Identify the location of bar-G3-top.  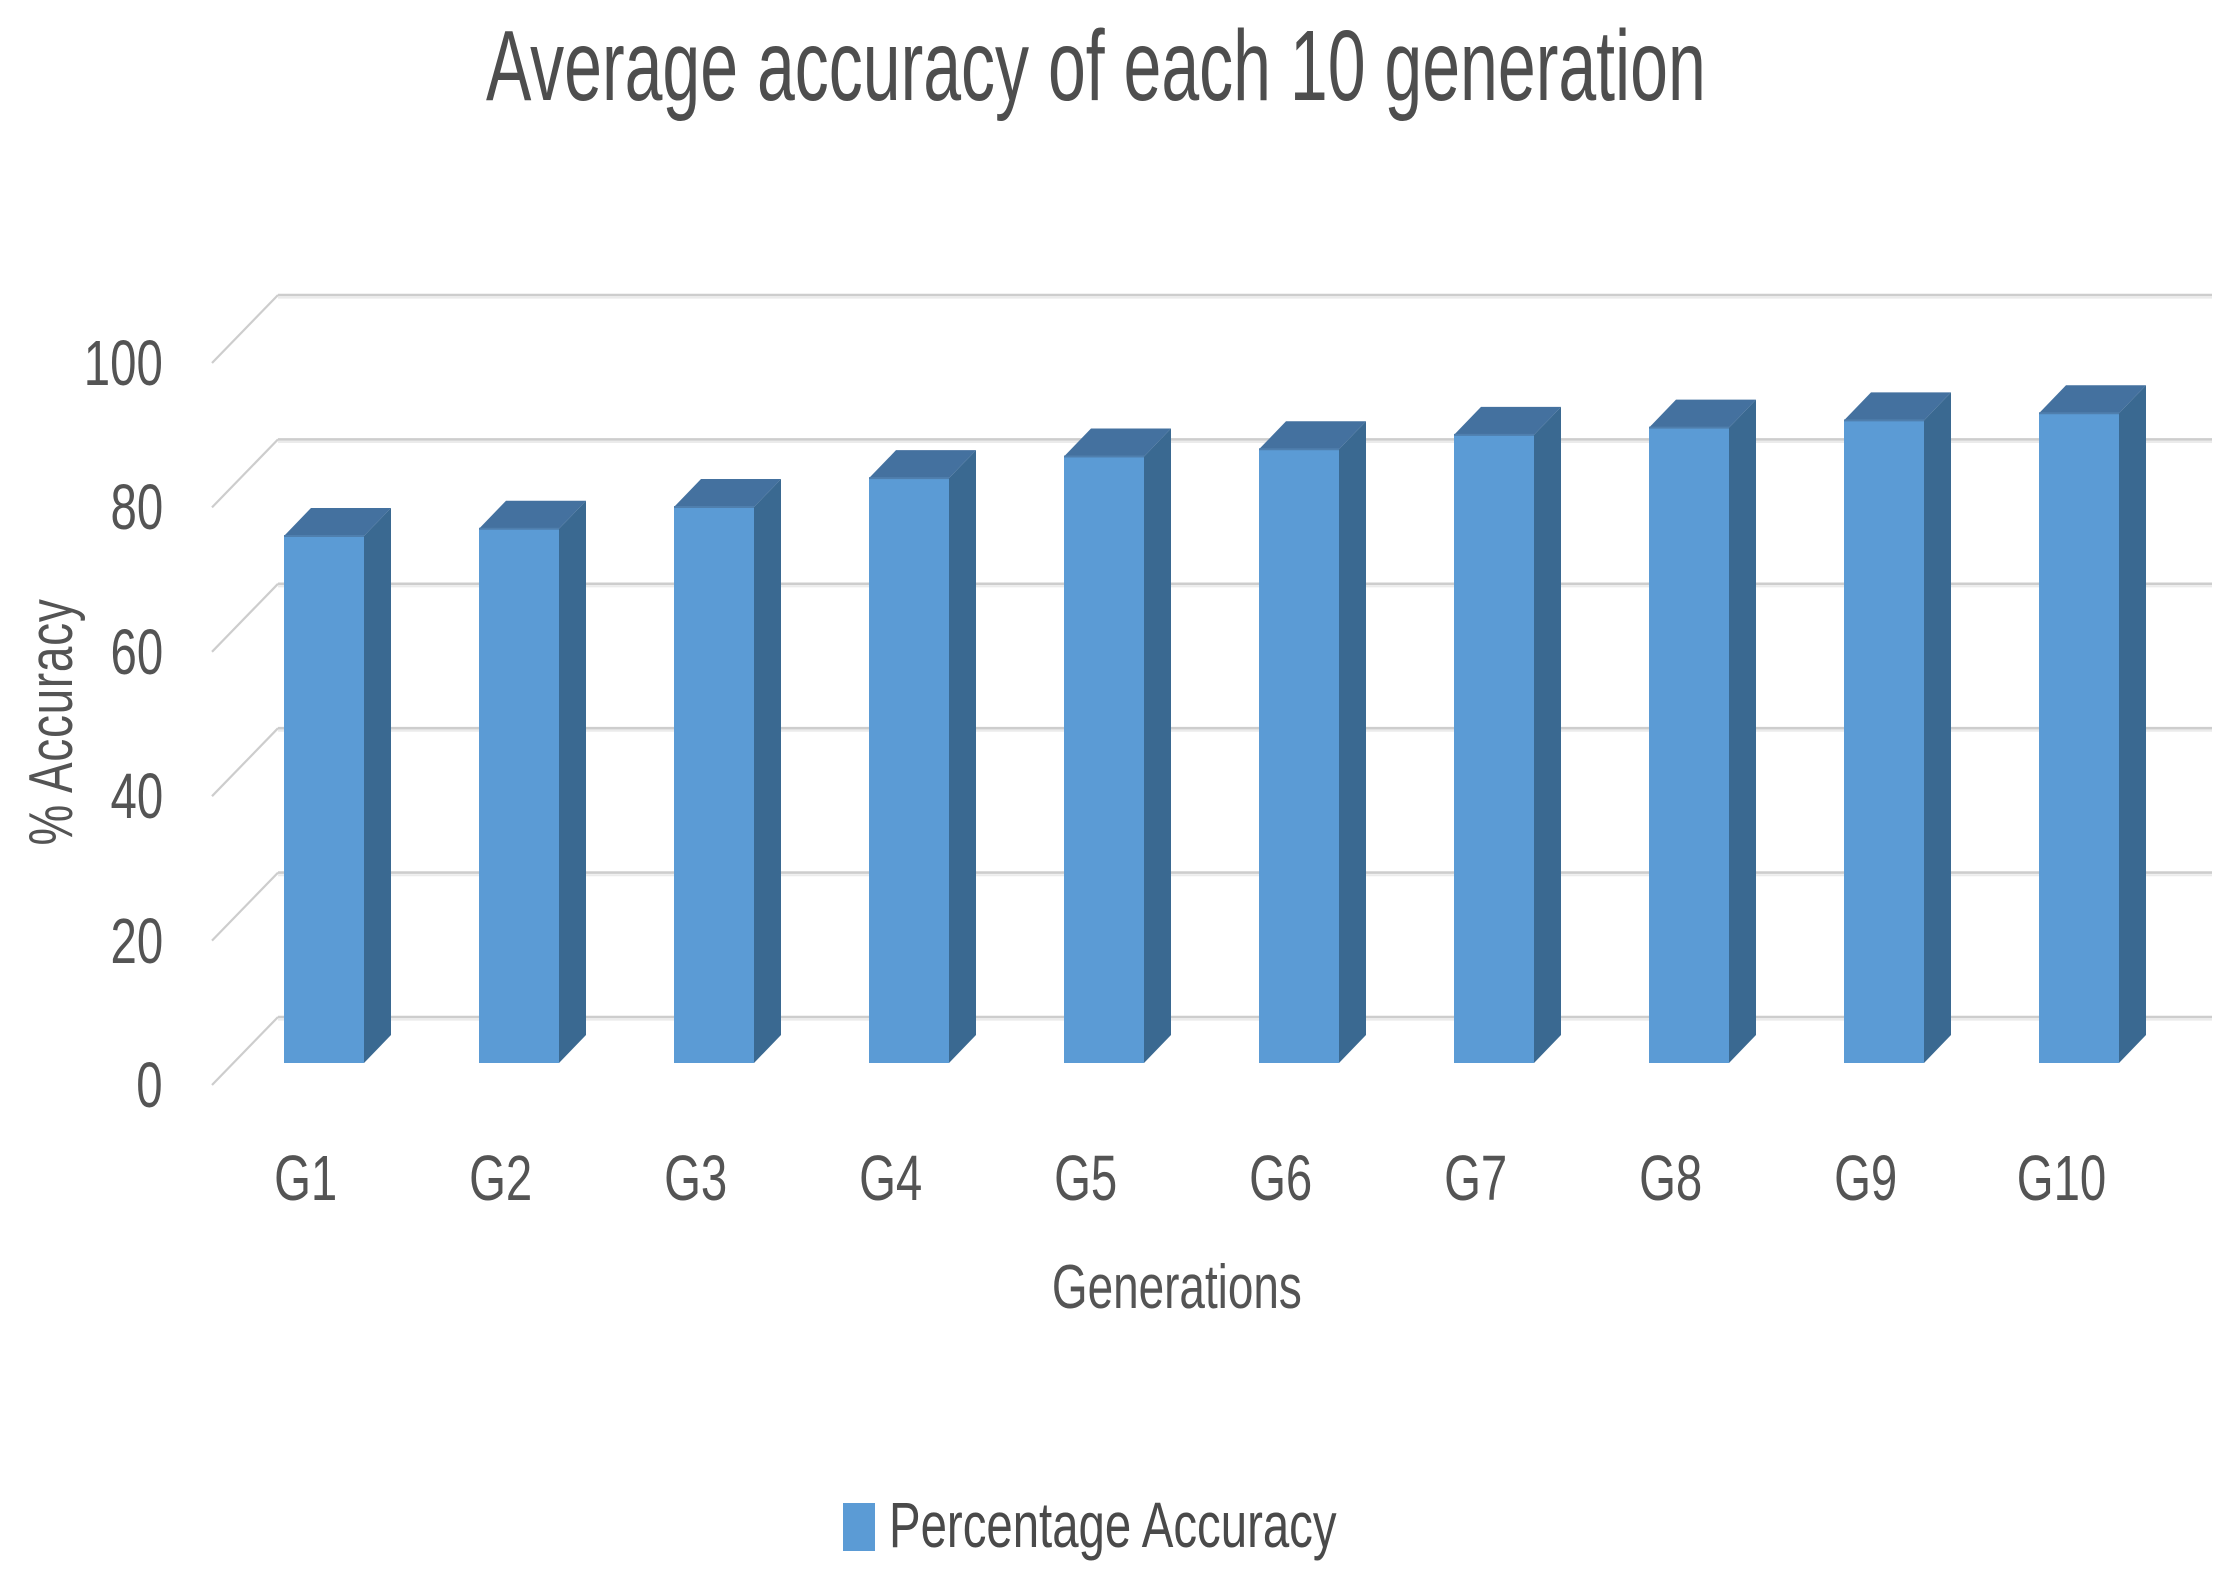
(727, 493).